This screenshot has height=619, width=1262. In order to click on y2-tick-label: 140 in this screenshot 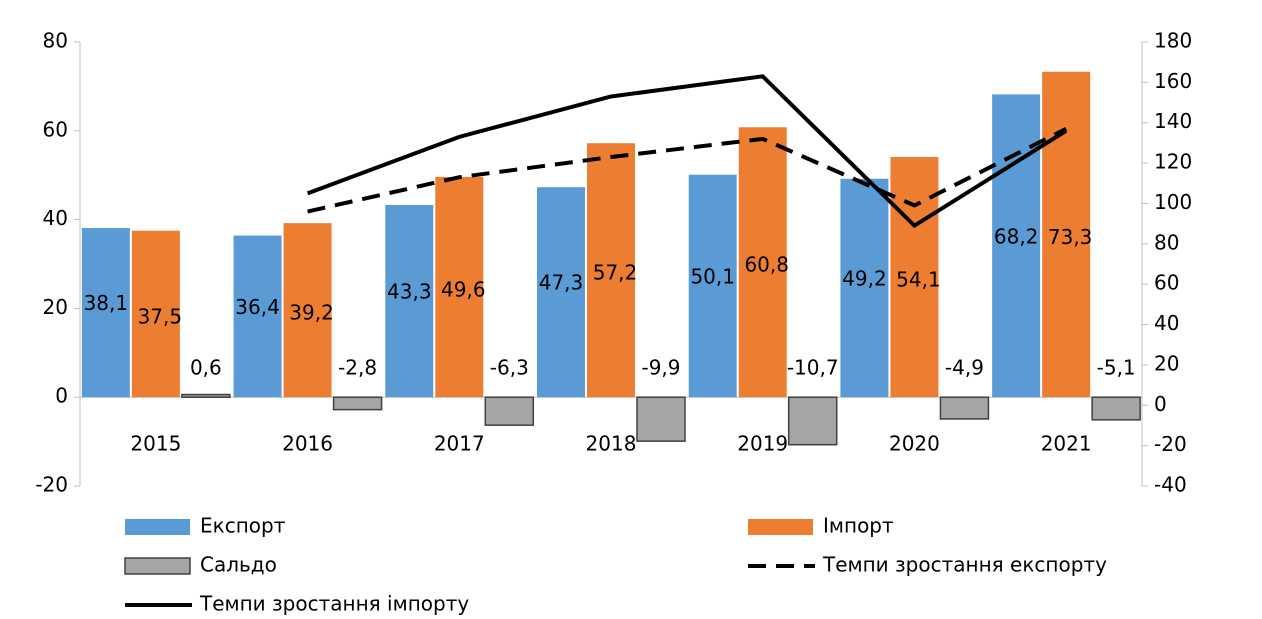, I will do `click(1173, 121)`.